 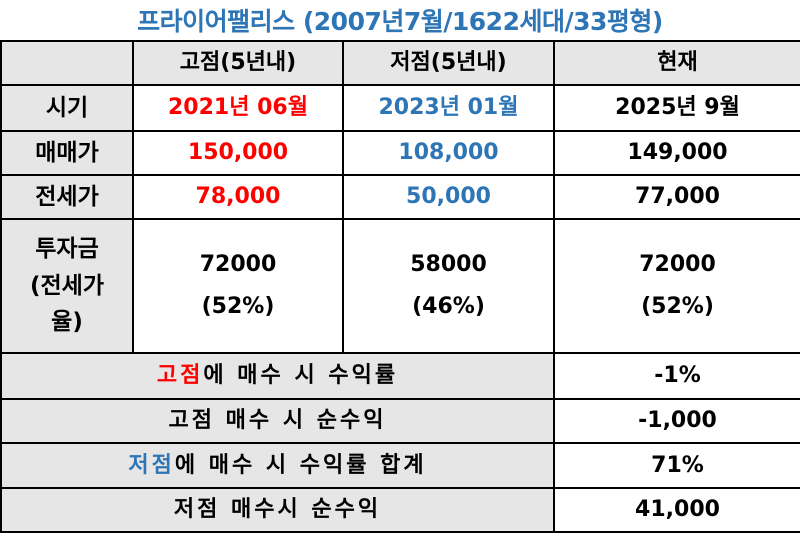 What do you see at coordinates (151, 465) in the screenshot?
I see `low-highlight: 저점` at bounding box center [151, 465].